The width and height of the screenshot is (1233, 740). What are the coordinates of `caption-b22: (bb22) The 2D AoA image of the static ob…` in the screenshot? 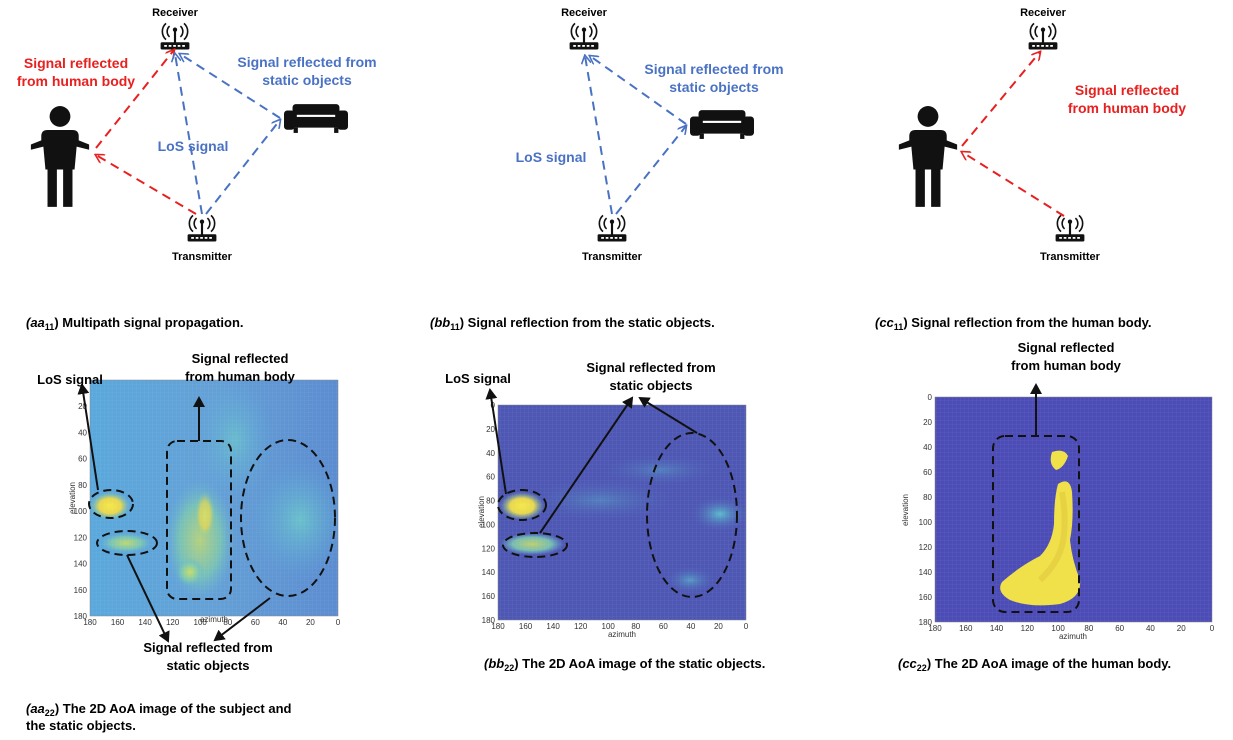 It's located at (624, 664).